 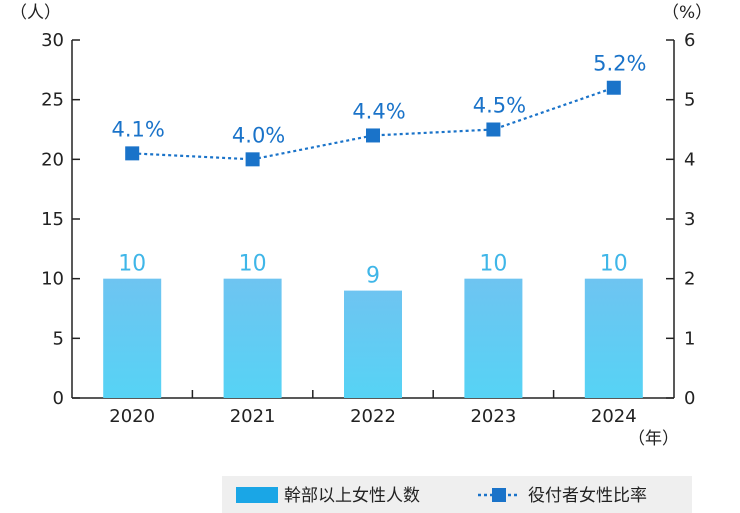 I want to click on legend-background, so click(x=457, y=494).